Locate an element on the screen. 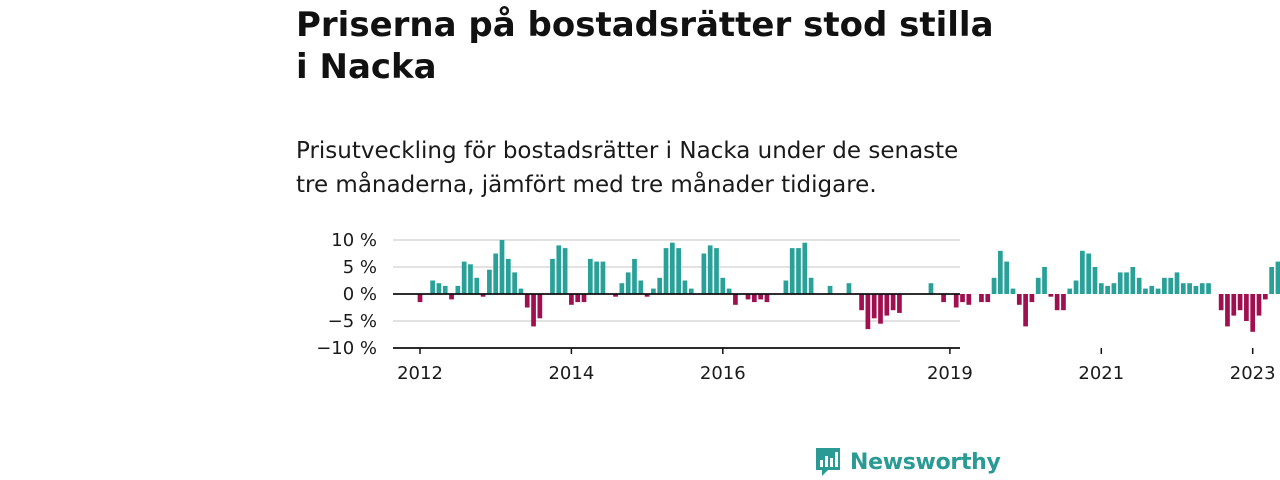 Image resolution: width=1280 pixels, height=480 pixels. x-tick-label: 2019 is located at coordinates (950, 373).